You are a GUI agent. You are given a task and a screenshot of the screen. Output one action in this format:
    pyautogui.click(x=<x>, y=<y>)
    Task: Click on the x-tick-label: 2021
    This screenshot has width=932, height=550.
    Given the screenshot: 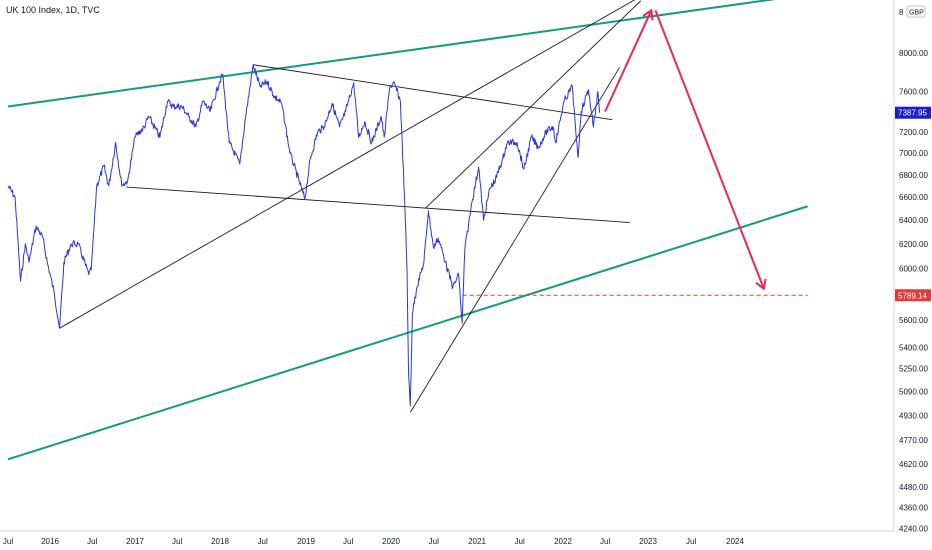 What is the action you would take?
    pyautogui.click(x=477, y=541)
    